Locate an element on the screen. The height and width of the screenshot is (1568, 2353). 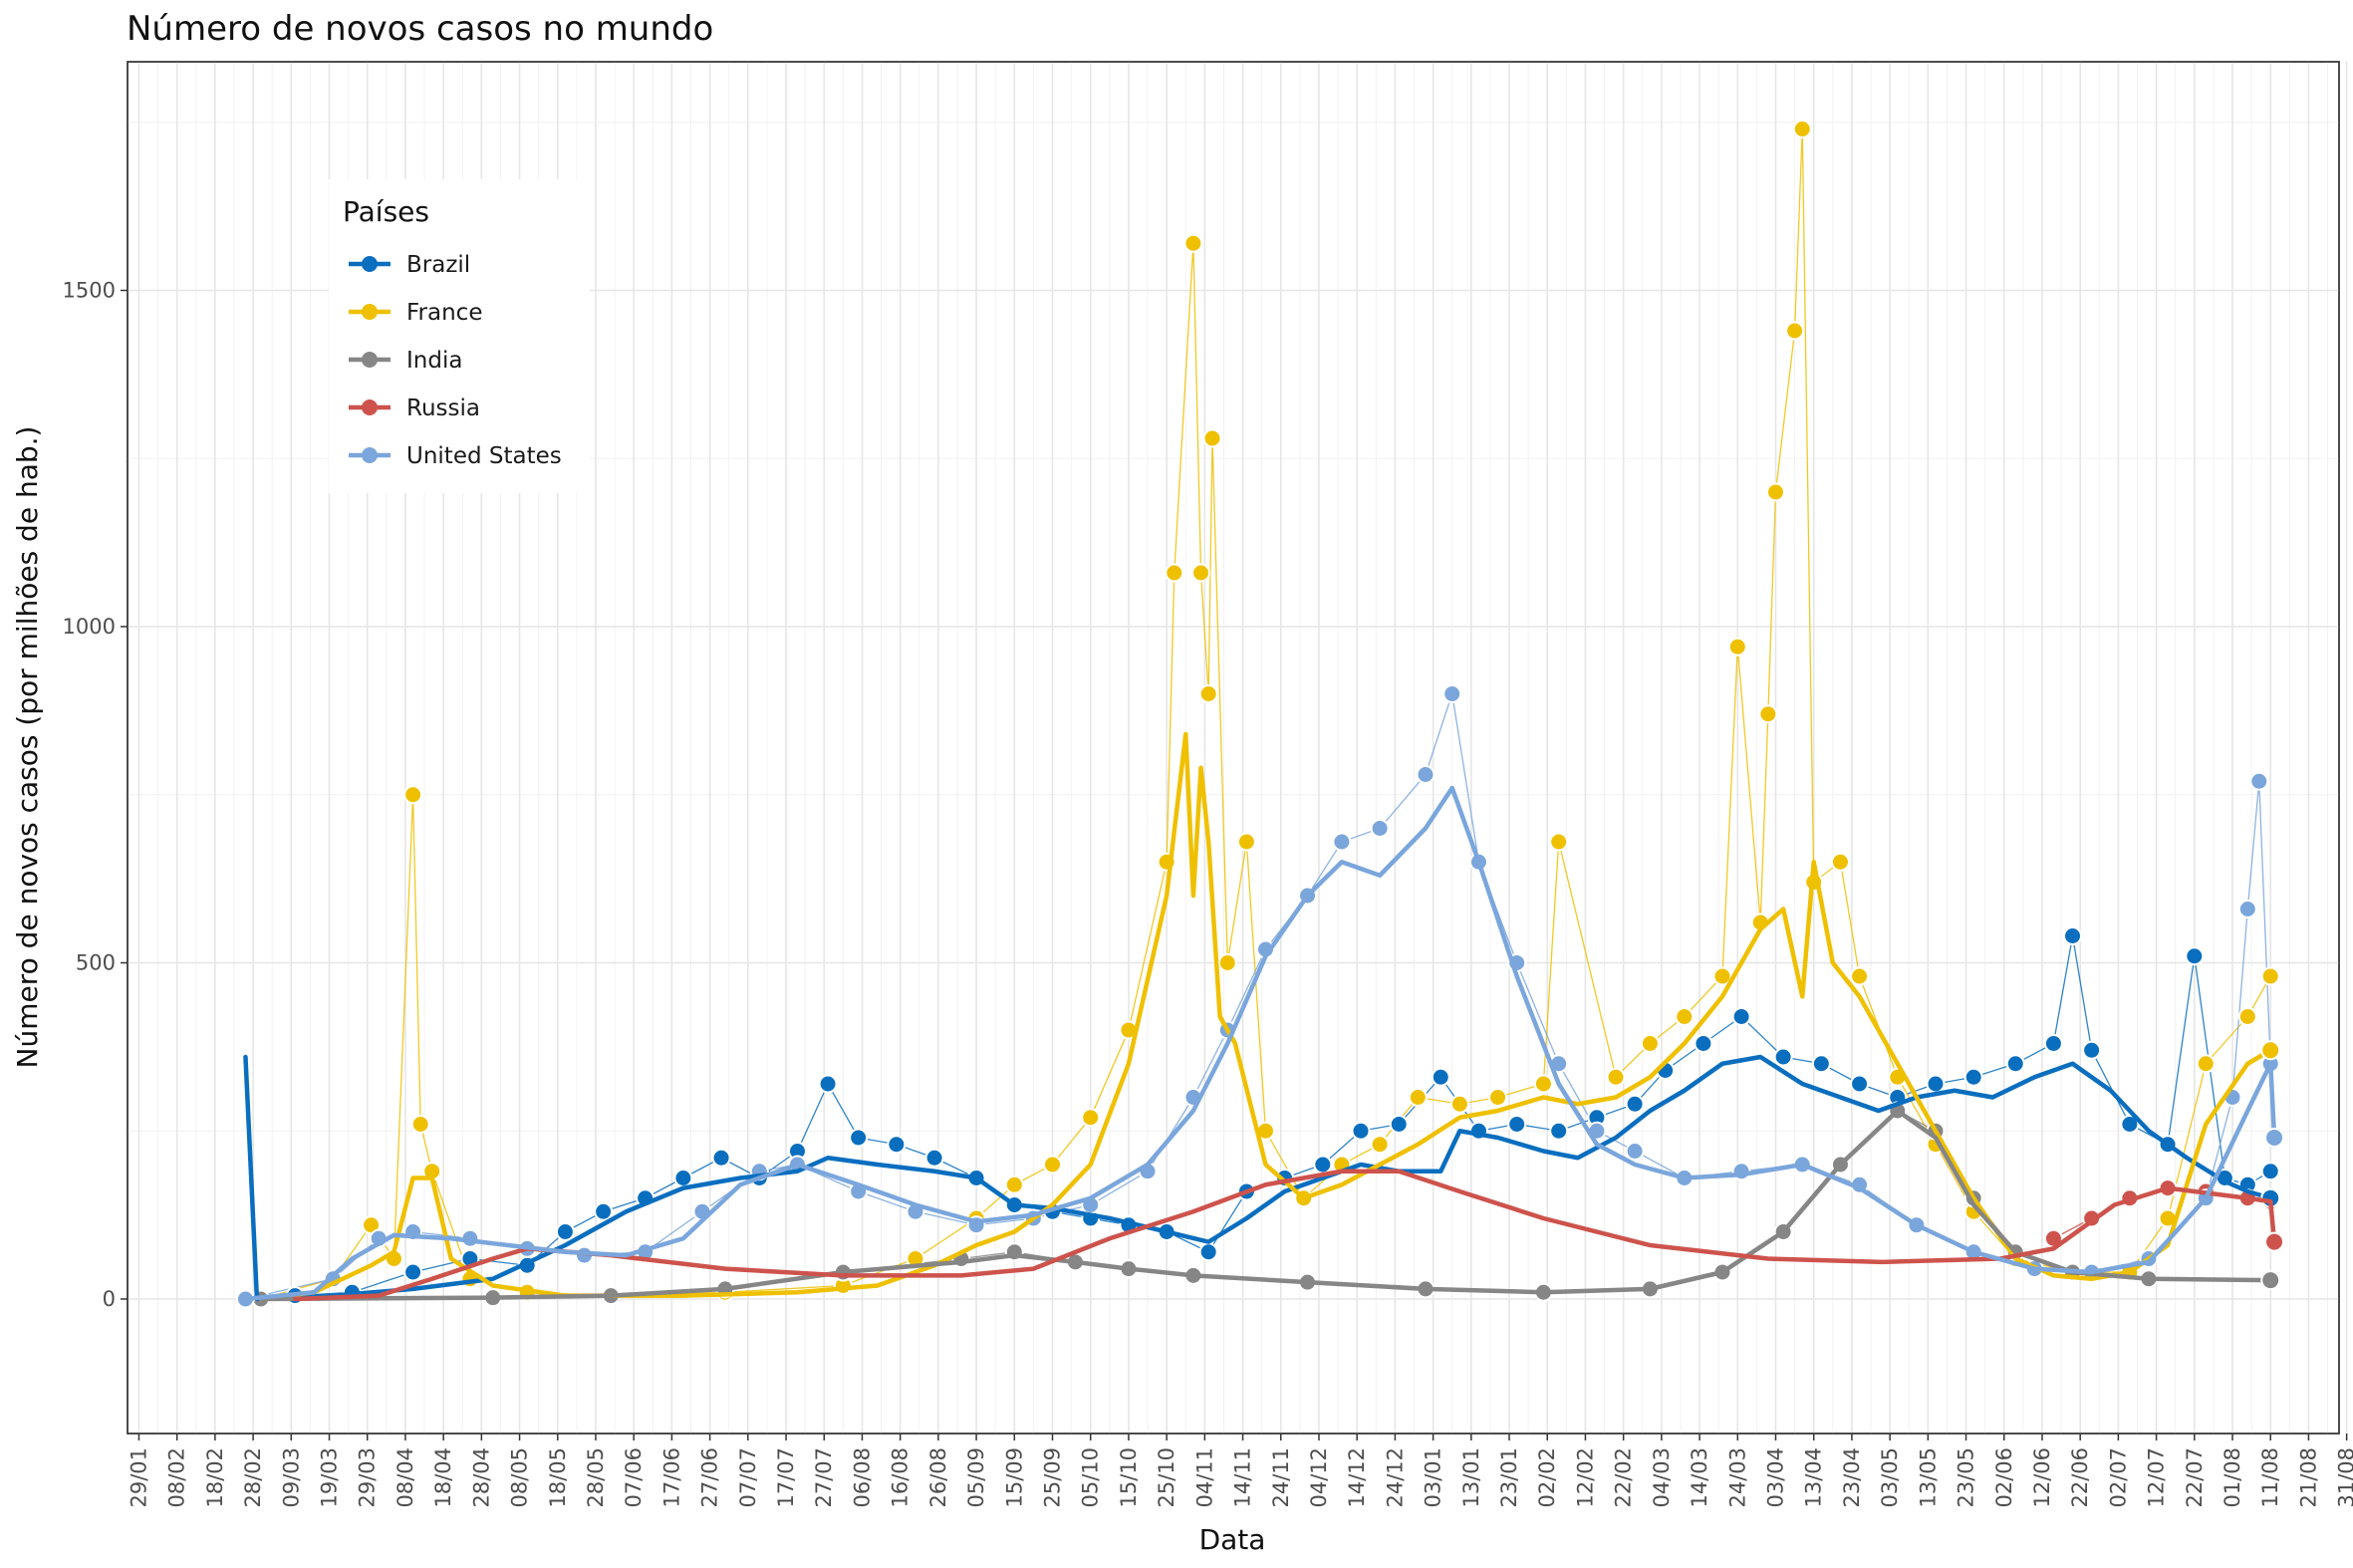
x-tick-label: 04/11 is located at coordinates (1204, 1477).